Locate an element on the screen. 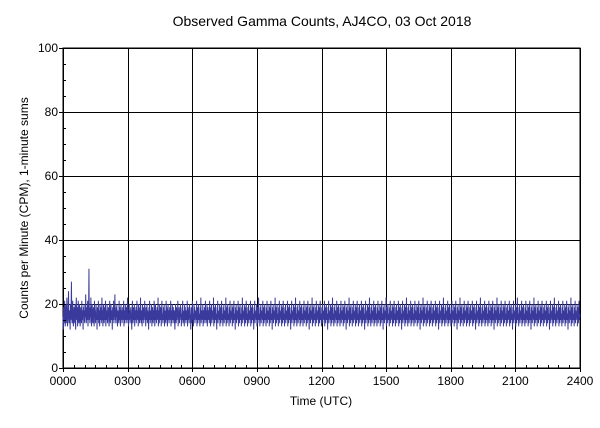  series-group is located at coordinates (321, 299).